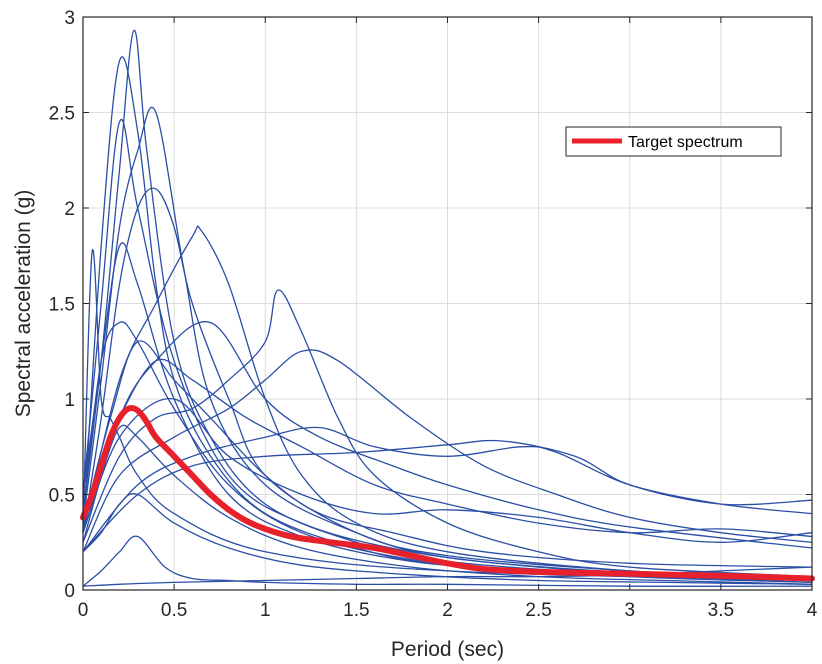 The height and width of the screenshot is (664, 822). What do you see at coordinates (69, 18) in the screenshot?
I see `y-tick-label: 3` at bounding box center [69, 18].